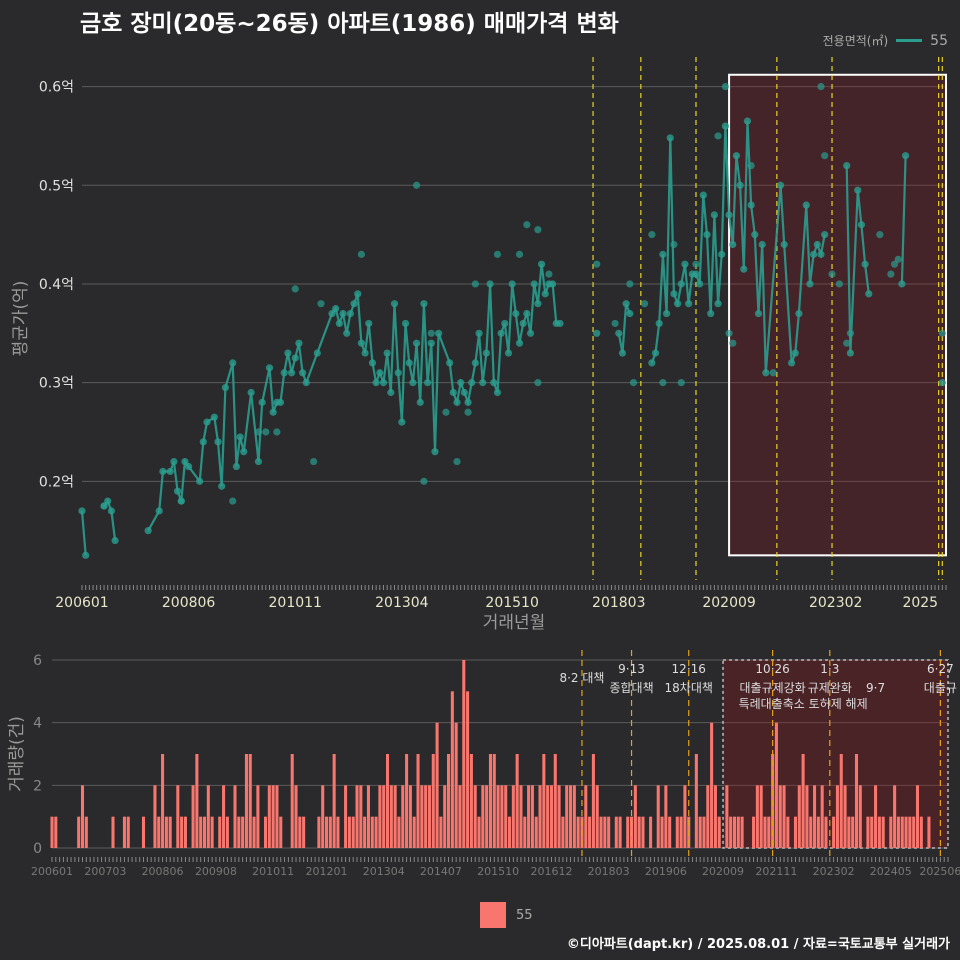 Image resolution: width=960 pixels, height=960 pixels. I want to click on y-tick-label: 0.6억, so click(56, 88).